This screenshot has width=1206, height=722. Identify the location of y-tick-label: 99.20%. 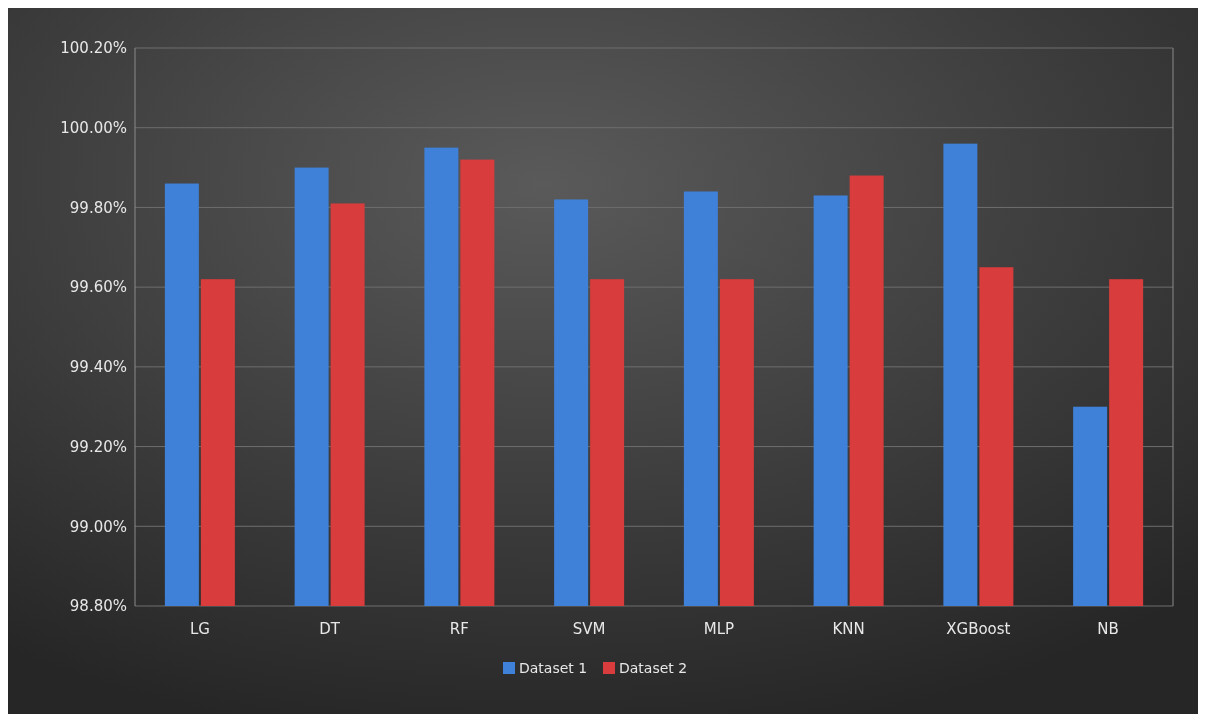
(98, 446).